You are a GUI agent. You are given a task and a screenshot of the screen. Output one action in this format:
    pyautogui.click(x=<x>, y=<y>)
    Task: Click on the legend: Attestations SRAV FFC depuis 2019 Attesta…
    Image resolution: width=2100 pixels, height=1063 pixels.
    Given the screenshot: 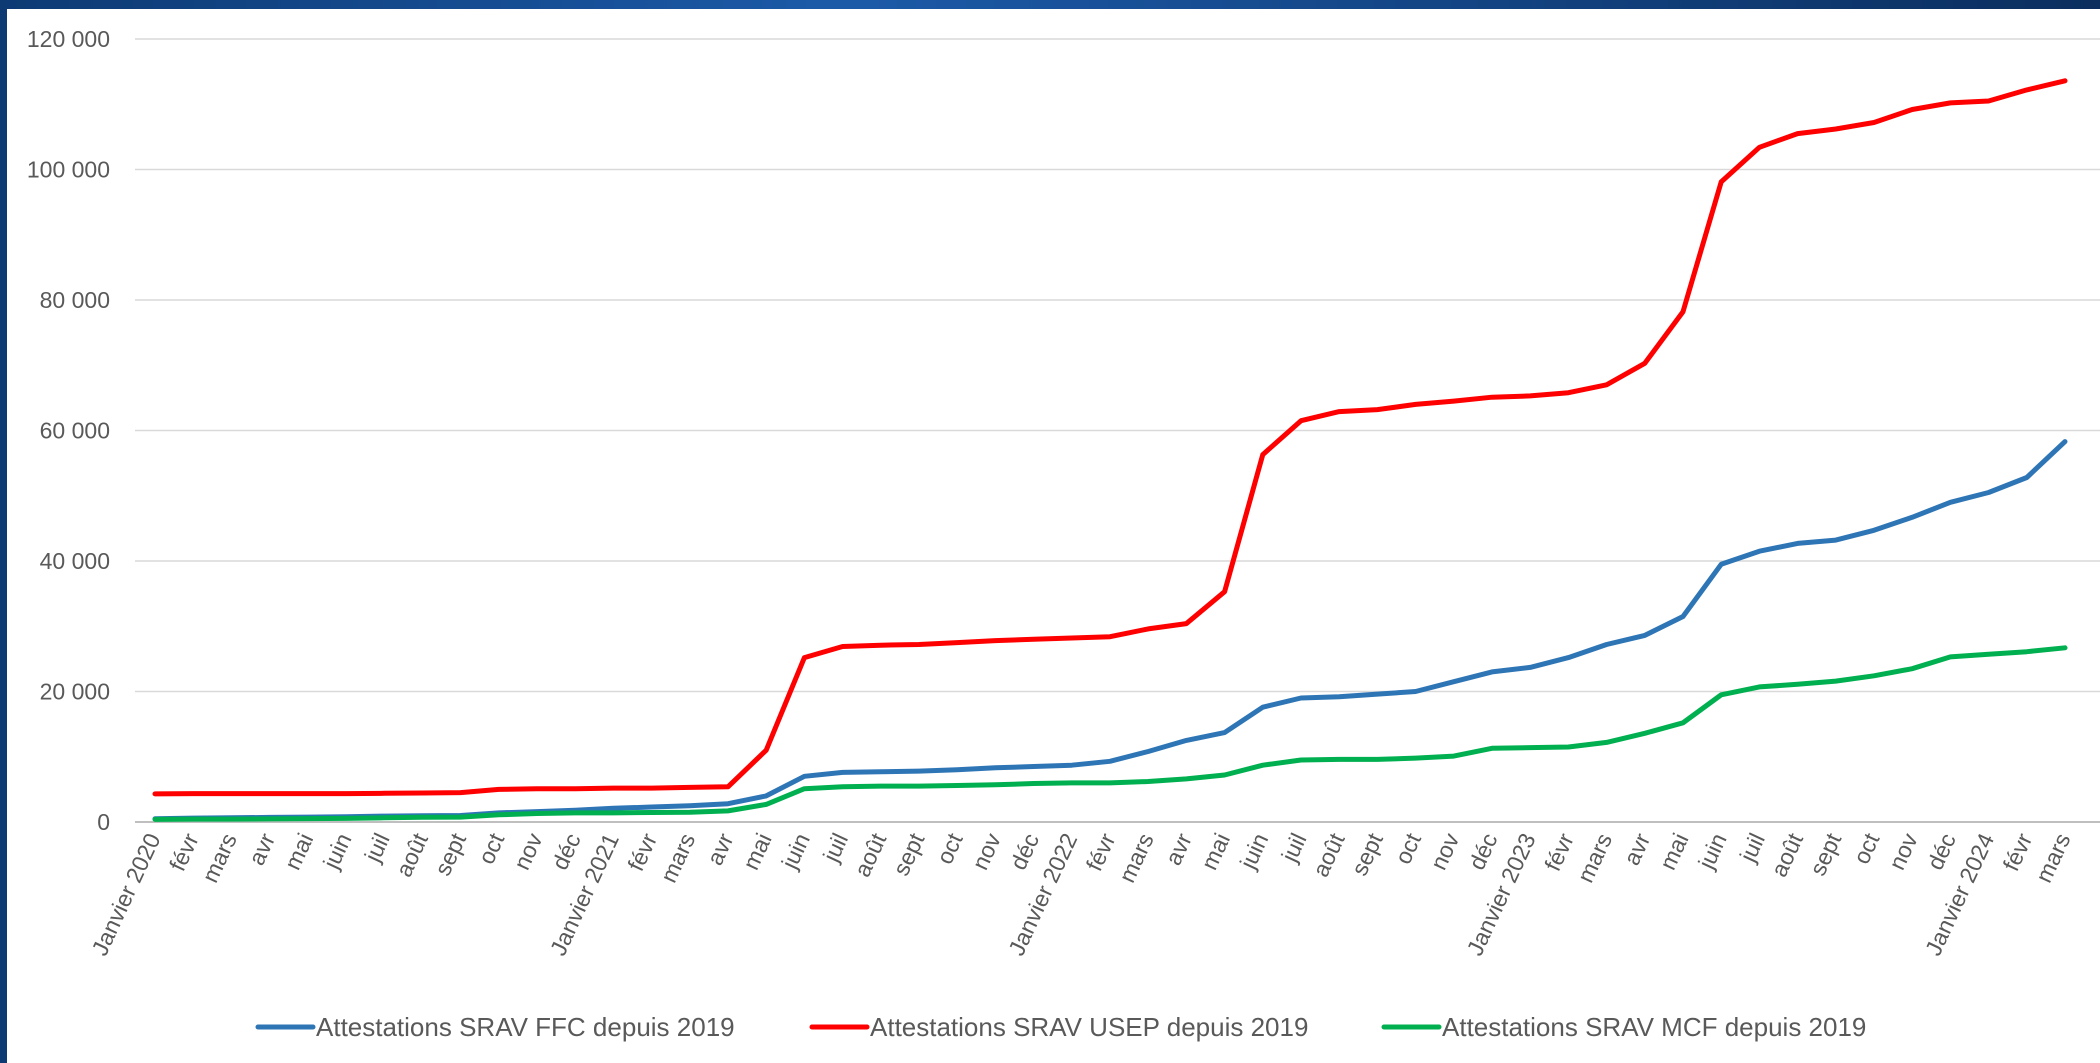 What is the action you would take?
    pyautogui.click(x=1060, y=1027)
    